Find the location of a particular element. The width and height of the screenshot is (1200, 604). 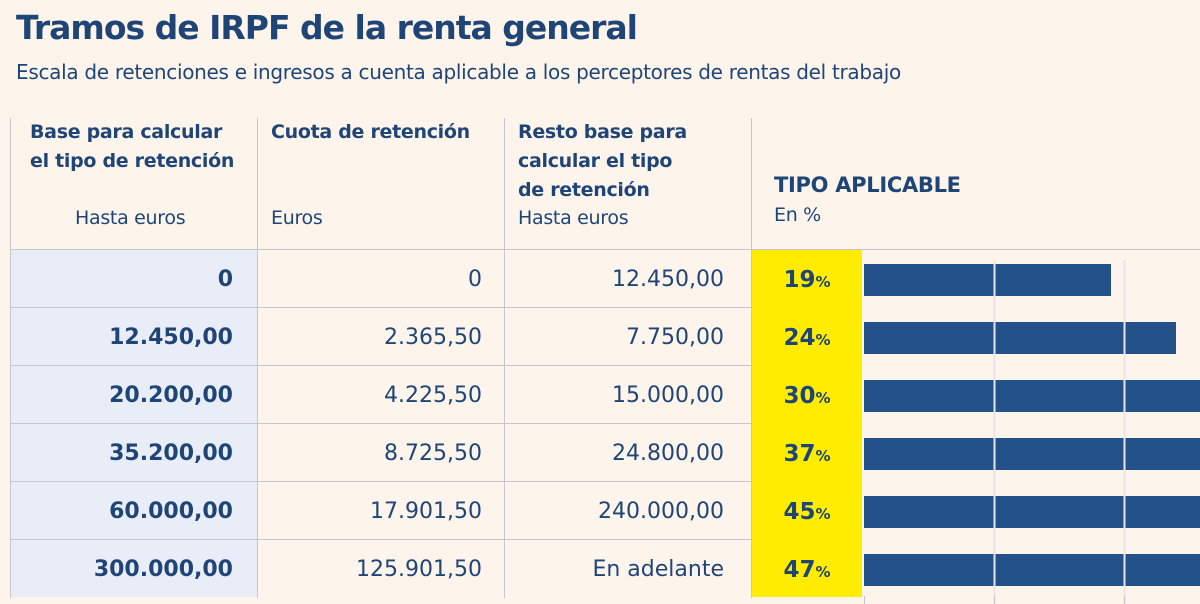

cell-tipo: 37% is located at coordinates (807, 452).